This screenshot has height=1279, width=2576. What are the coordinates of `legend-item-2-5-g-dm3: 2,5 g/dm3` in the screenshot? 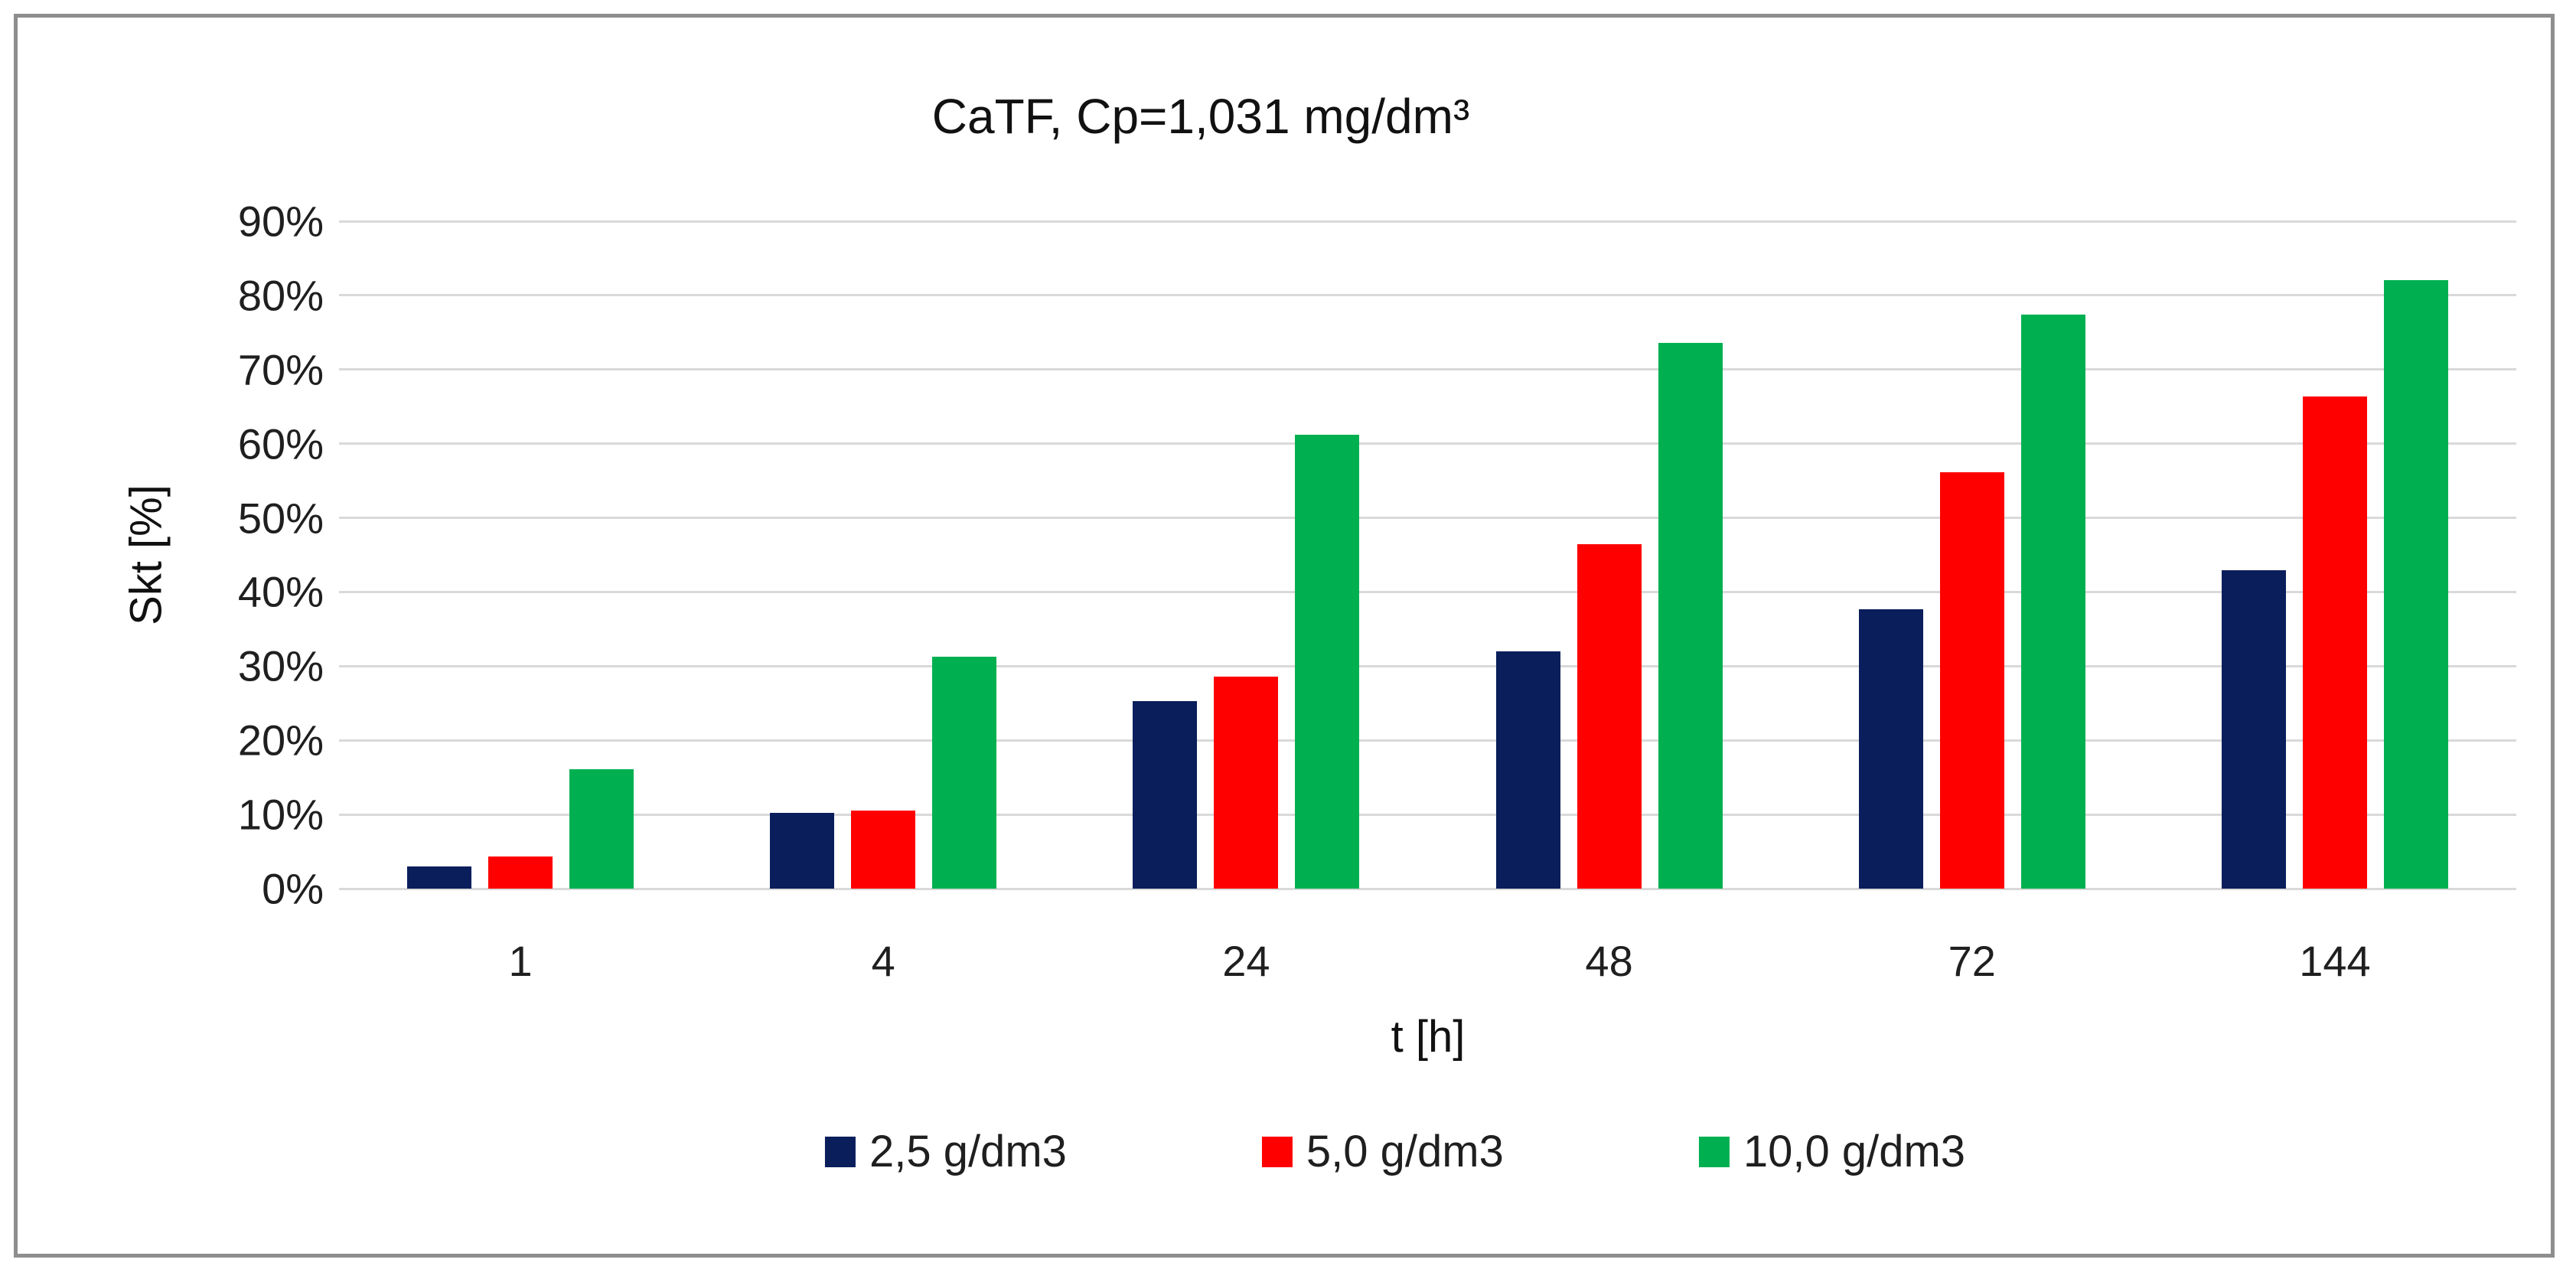 It's located at (945, 1151).